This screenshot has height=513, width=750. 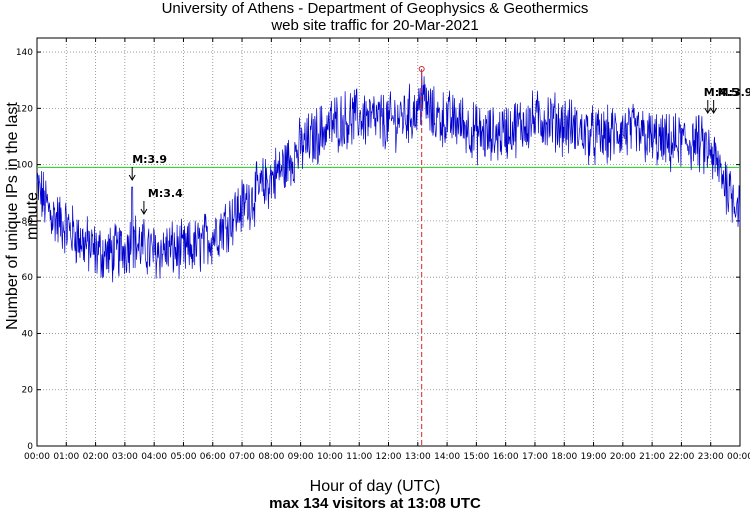 What do you see at coordinates (271, 457) in the screenshot?
I see `x-tick-label: 08:00` at bounding box center [271, 457].